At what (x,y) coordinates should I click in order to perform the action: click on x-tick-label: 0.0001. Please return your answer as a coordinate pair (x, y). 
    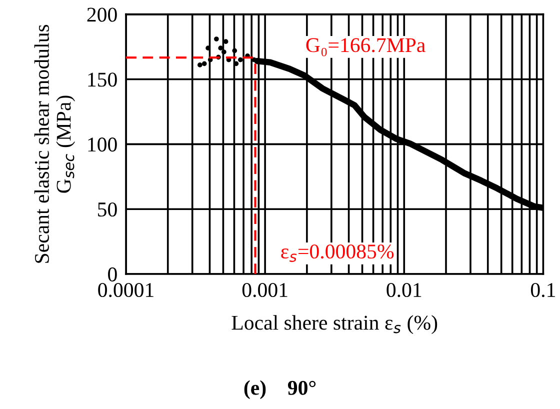
    Looking at the image, I should click on (126, 290).